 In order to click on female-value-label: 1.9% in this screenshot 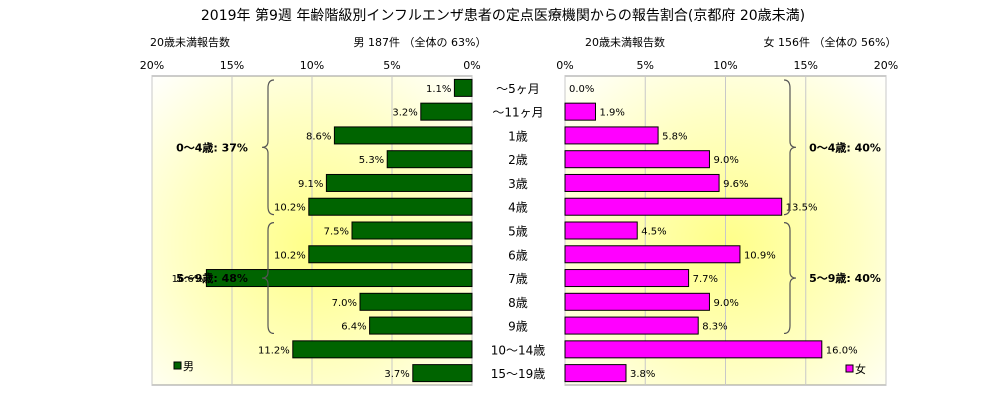, I will do `click(611, 113)`.